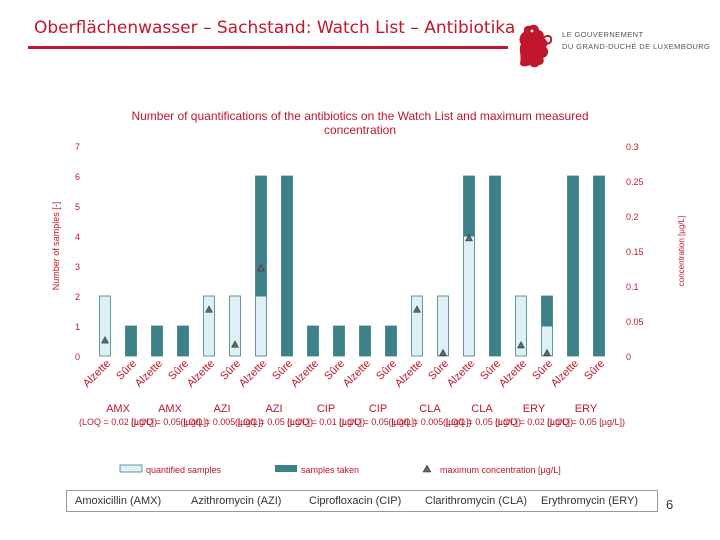 The height and width of the screenshot is (540, 720). Describe the element at coordinates (286, 468) in the screenshot. I see `legend-swatch-taken` at that location.